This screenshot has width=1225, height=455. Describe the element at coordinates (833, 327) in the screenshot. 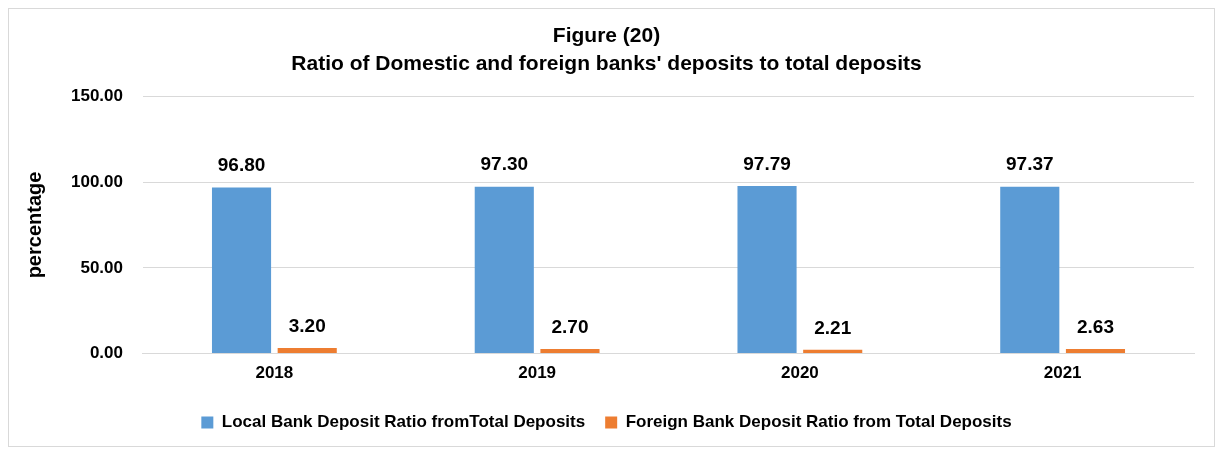

I see `data-label: 2.21` at that location.